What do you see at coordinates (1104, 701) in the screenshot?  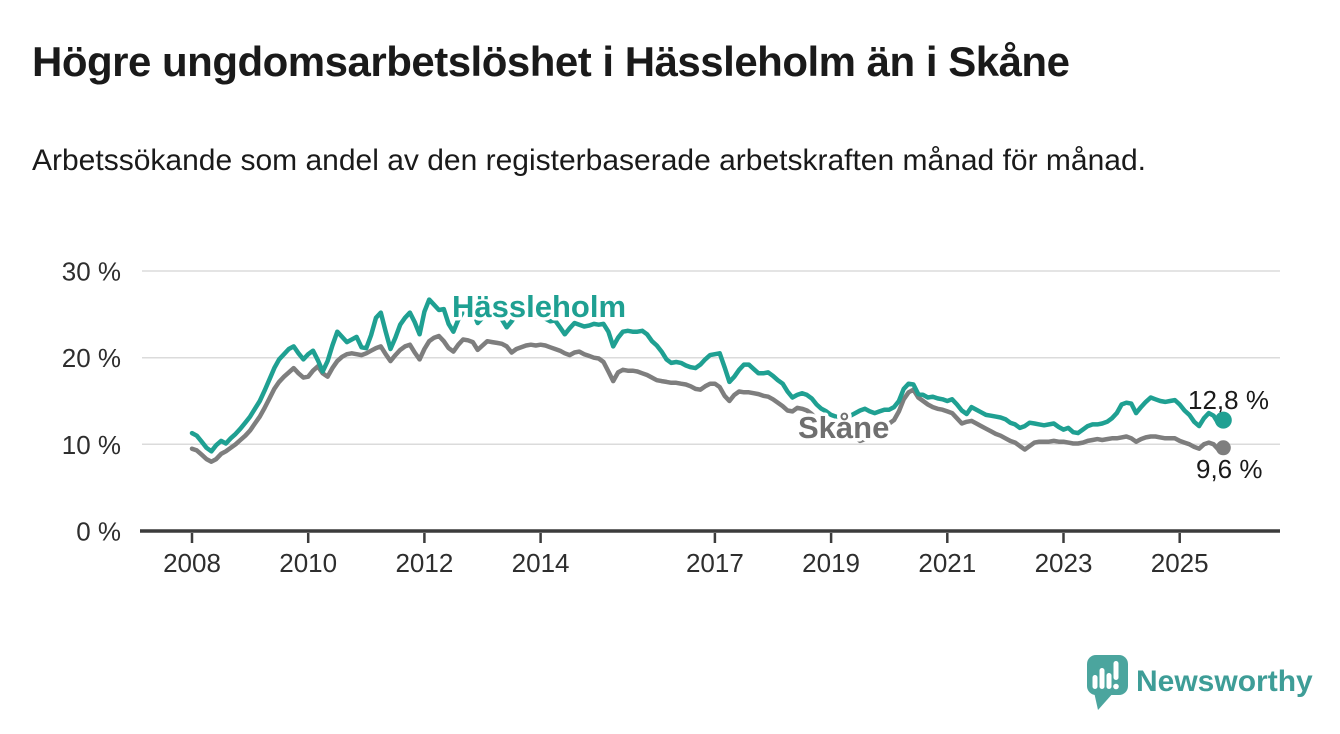 I see `logo-bubble-tail` at bounding box center [1104, 701].